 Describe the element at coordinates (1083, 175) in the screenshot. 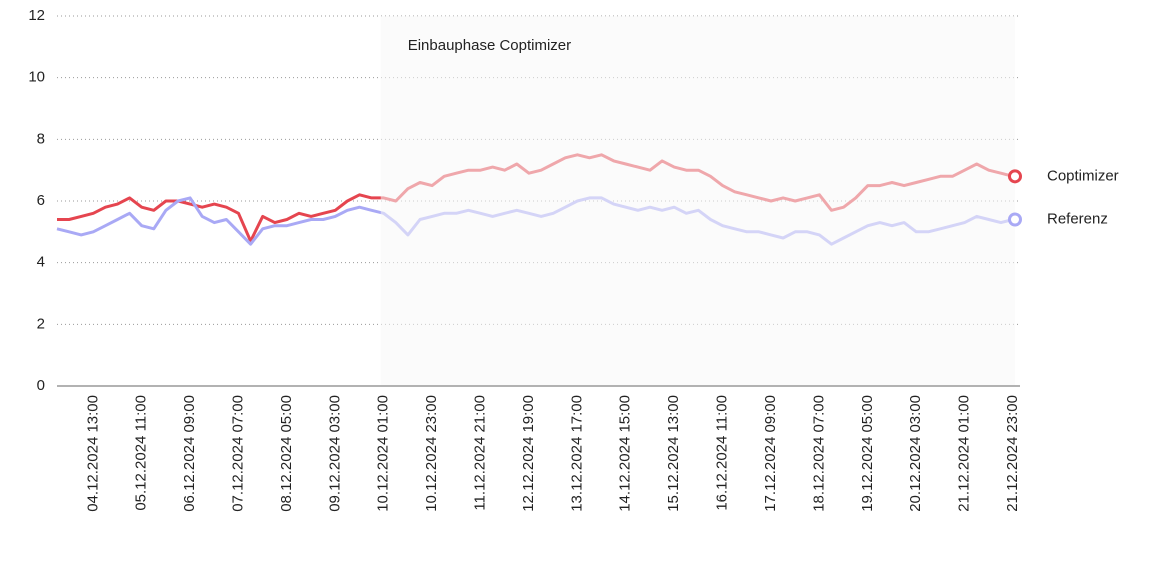

I see `legend-label: Coptimizer` at that location.